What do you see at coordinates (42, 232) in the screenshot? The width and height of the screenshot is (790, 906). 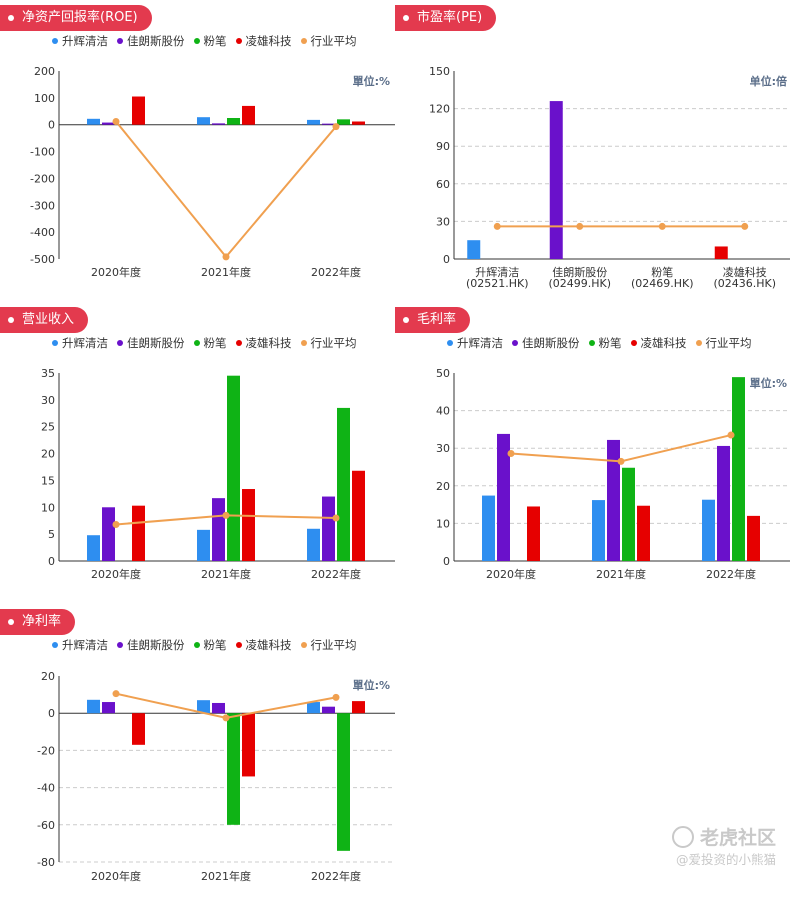 I see `y-tick-label: -400` at bounding box center [42, 232].